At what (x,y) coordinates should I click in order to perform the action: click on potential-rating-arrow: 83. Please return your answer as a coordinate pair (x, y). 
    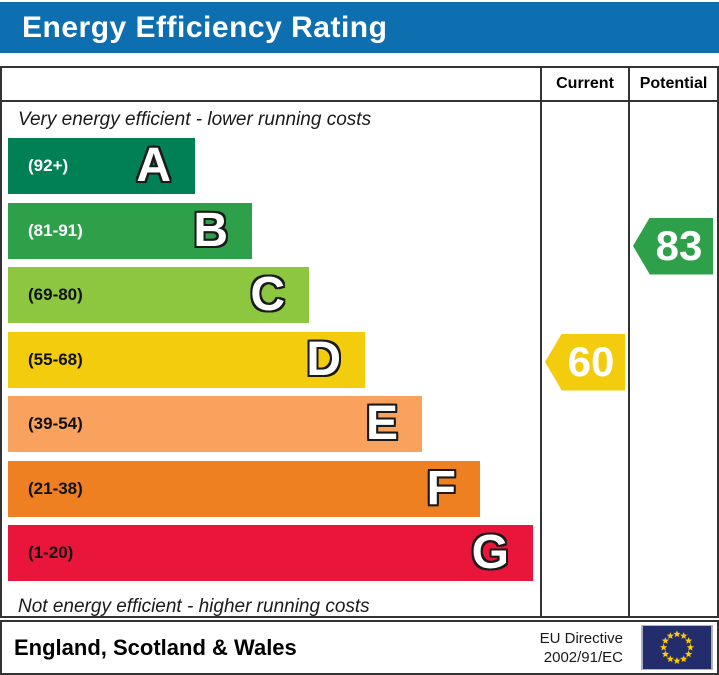
    Looking at the image, I should click on (673, 246).